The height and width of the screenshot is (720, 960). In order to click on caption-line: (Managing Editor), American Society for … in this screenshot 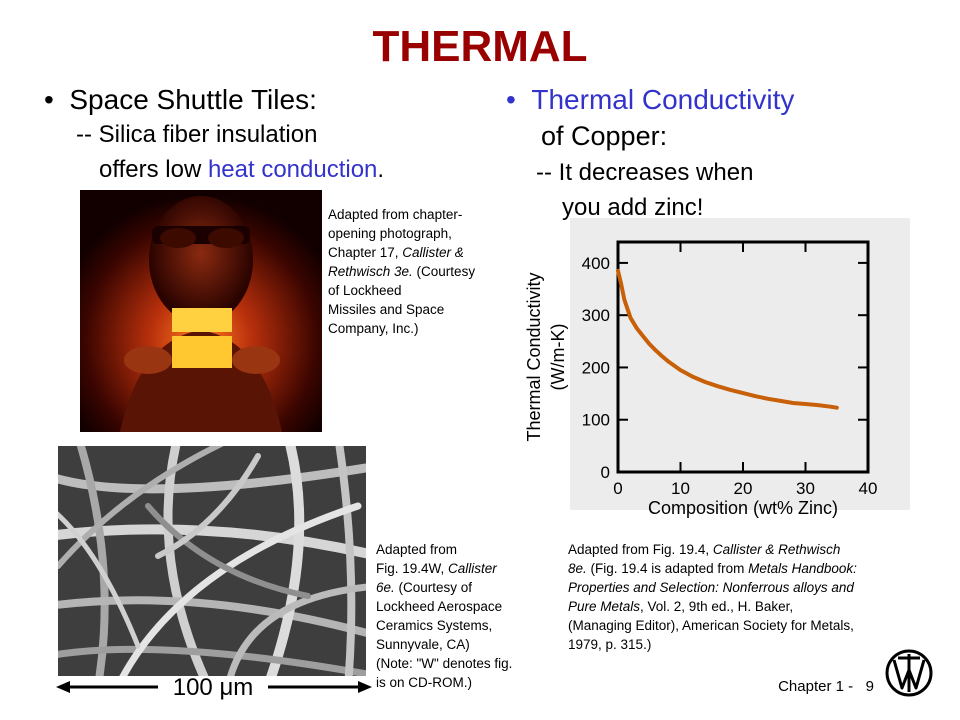, I will do `click(711, 625)`.